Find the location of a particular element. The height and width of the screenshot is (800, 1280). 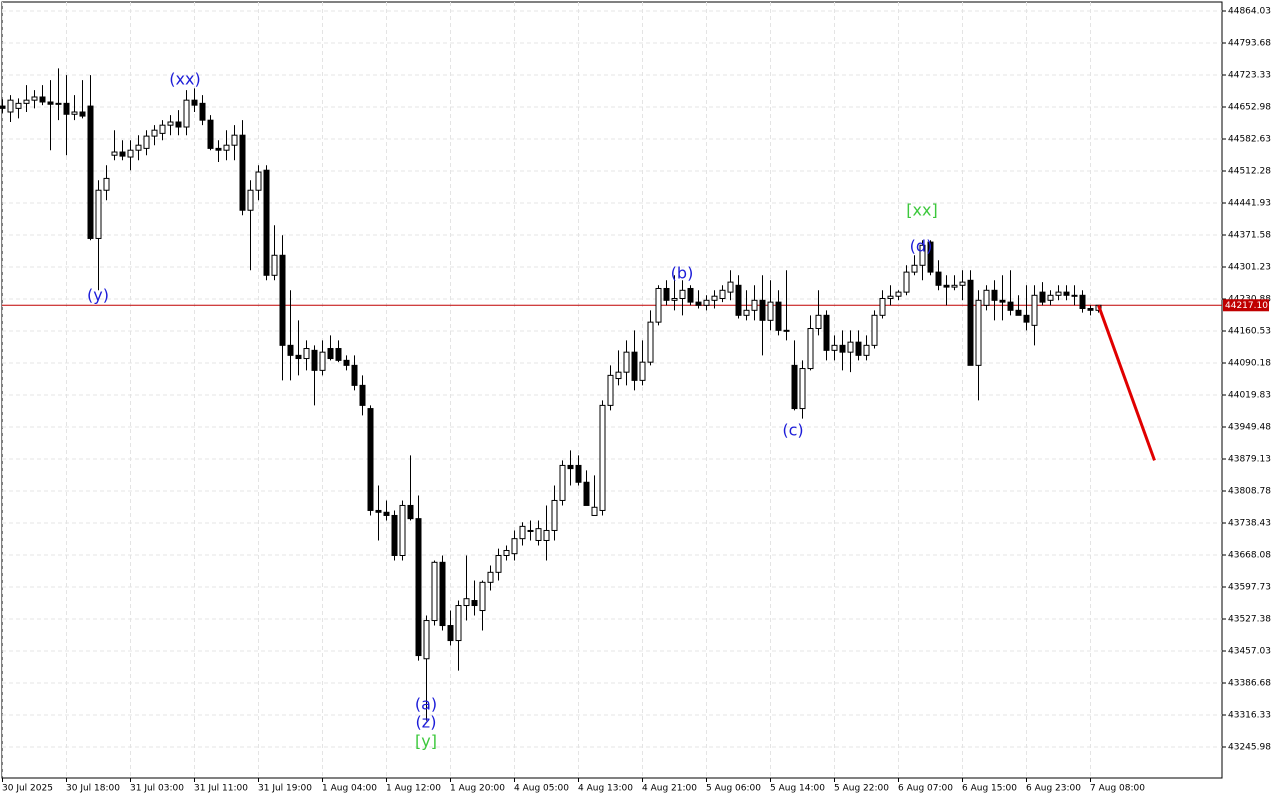

x-tick-label: 5 Aug 22:00 is located at coordinates (861, 789).